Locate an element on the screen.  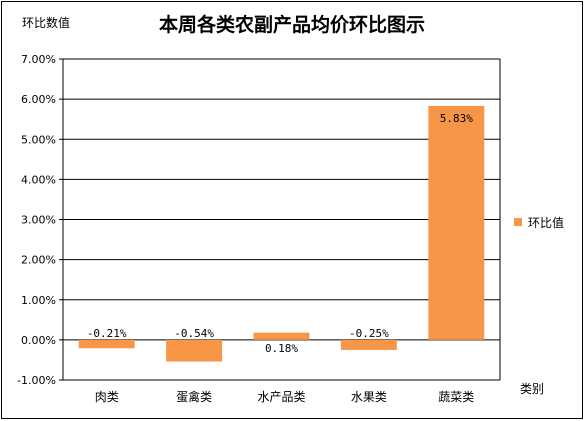
y-tick-label: 1.00% is located at coordinates (38, 300).